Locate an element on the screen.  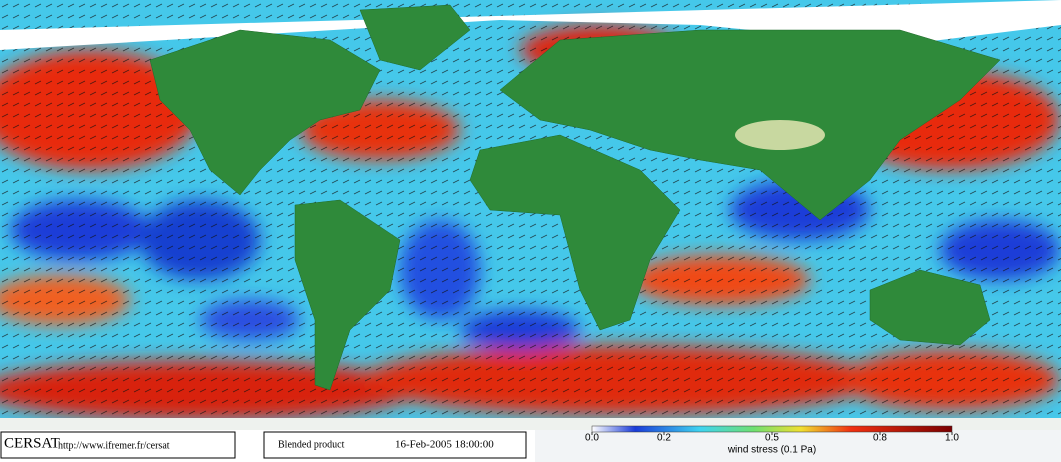
url: http://www.ifremer.fr/cersat is located at coordinates (114, 445).